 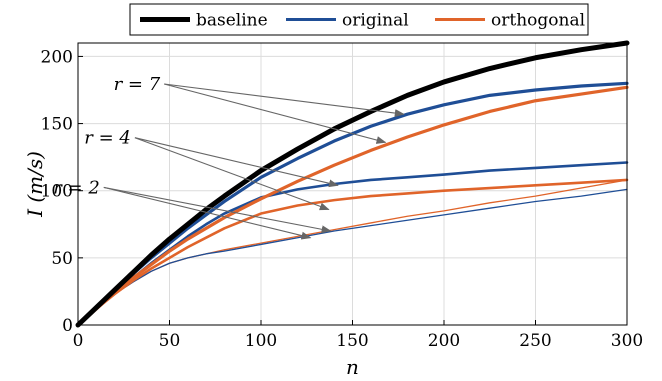 I want to click on x-tick-label: 50, so click(x=170, y=341).